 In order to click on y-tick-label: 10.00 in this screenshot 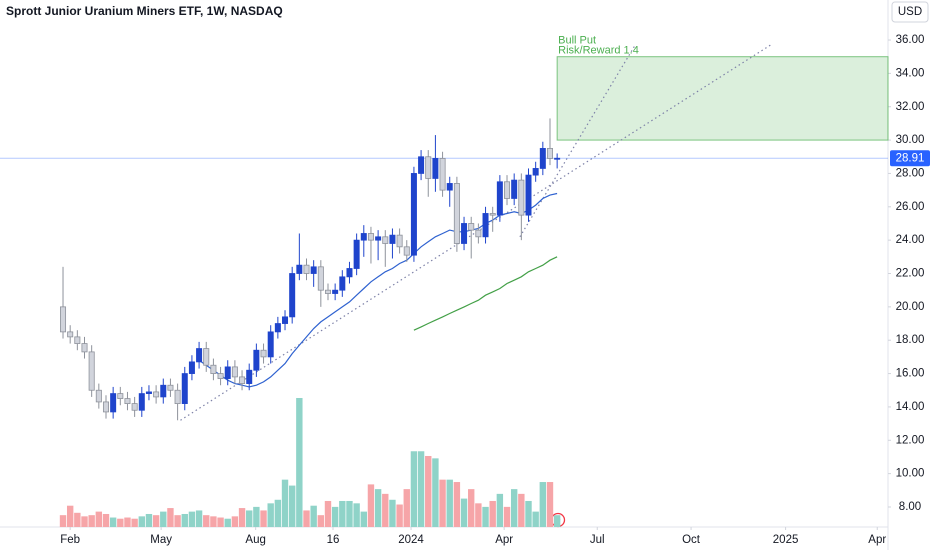, I will do `click(910, 474)`.